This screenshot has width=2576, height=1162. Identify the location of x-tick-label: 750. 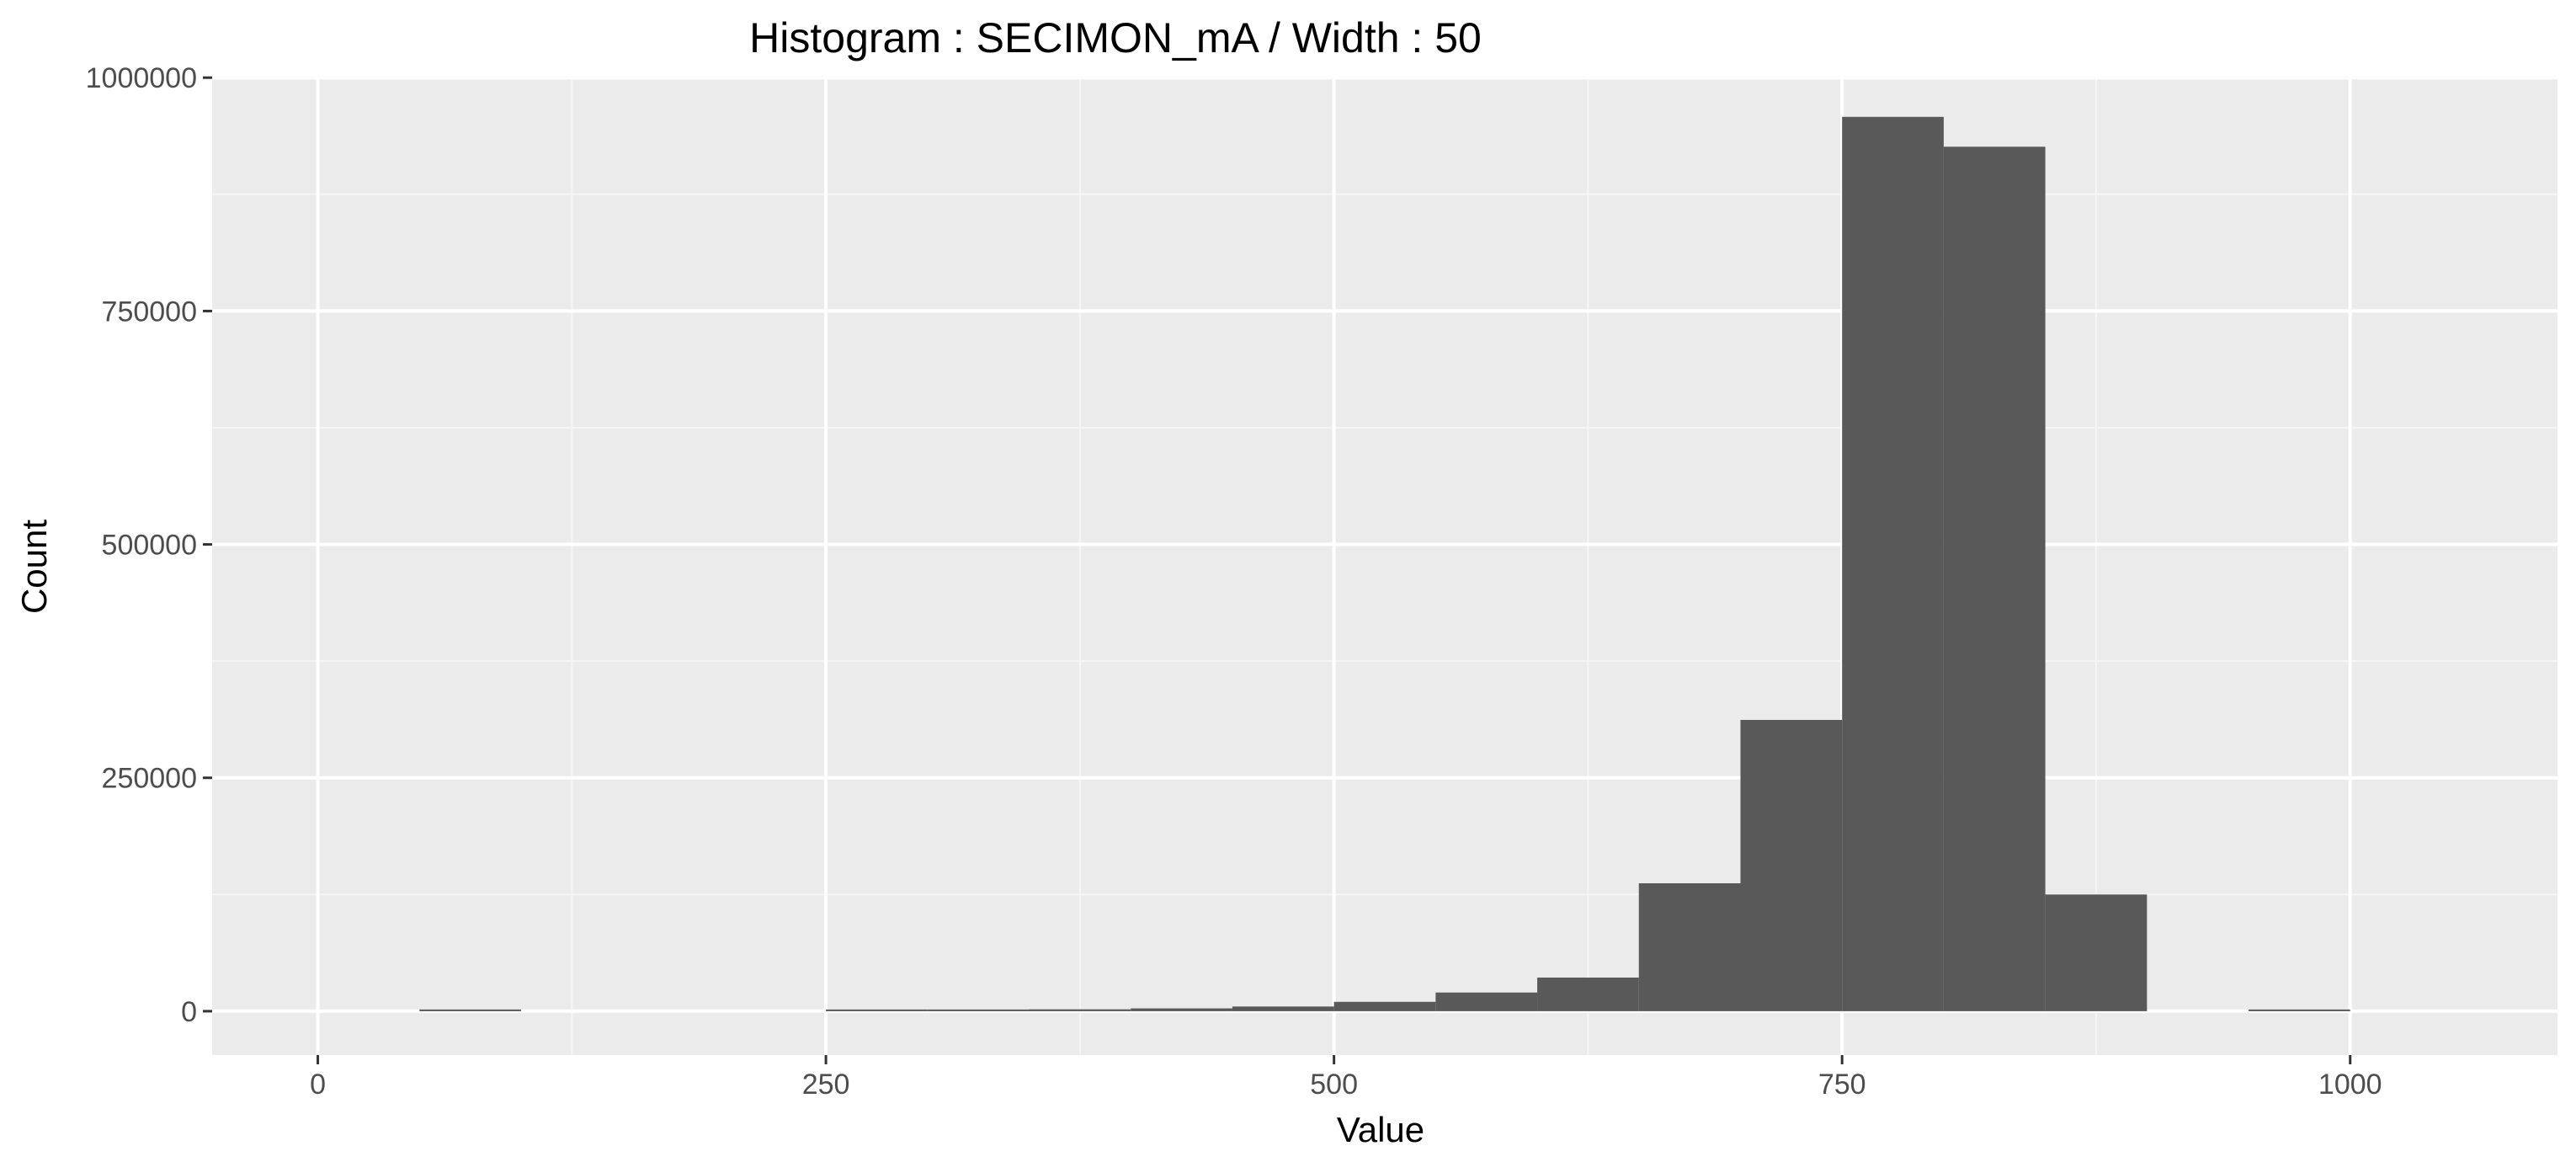
(1842, 1085).